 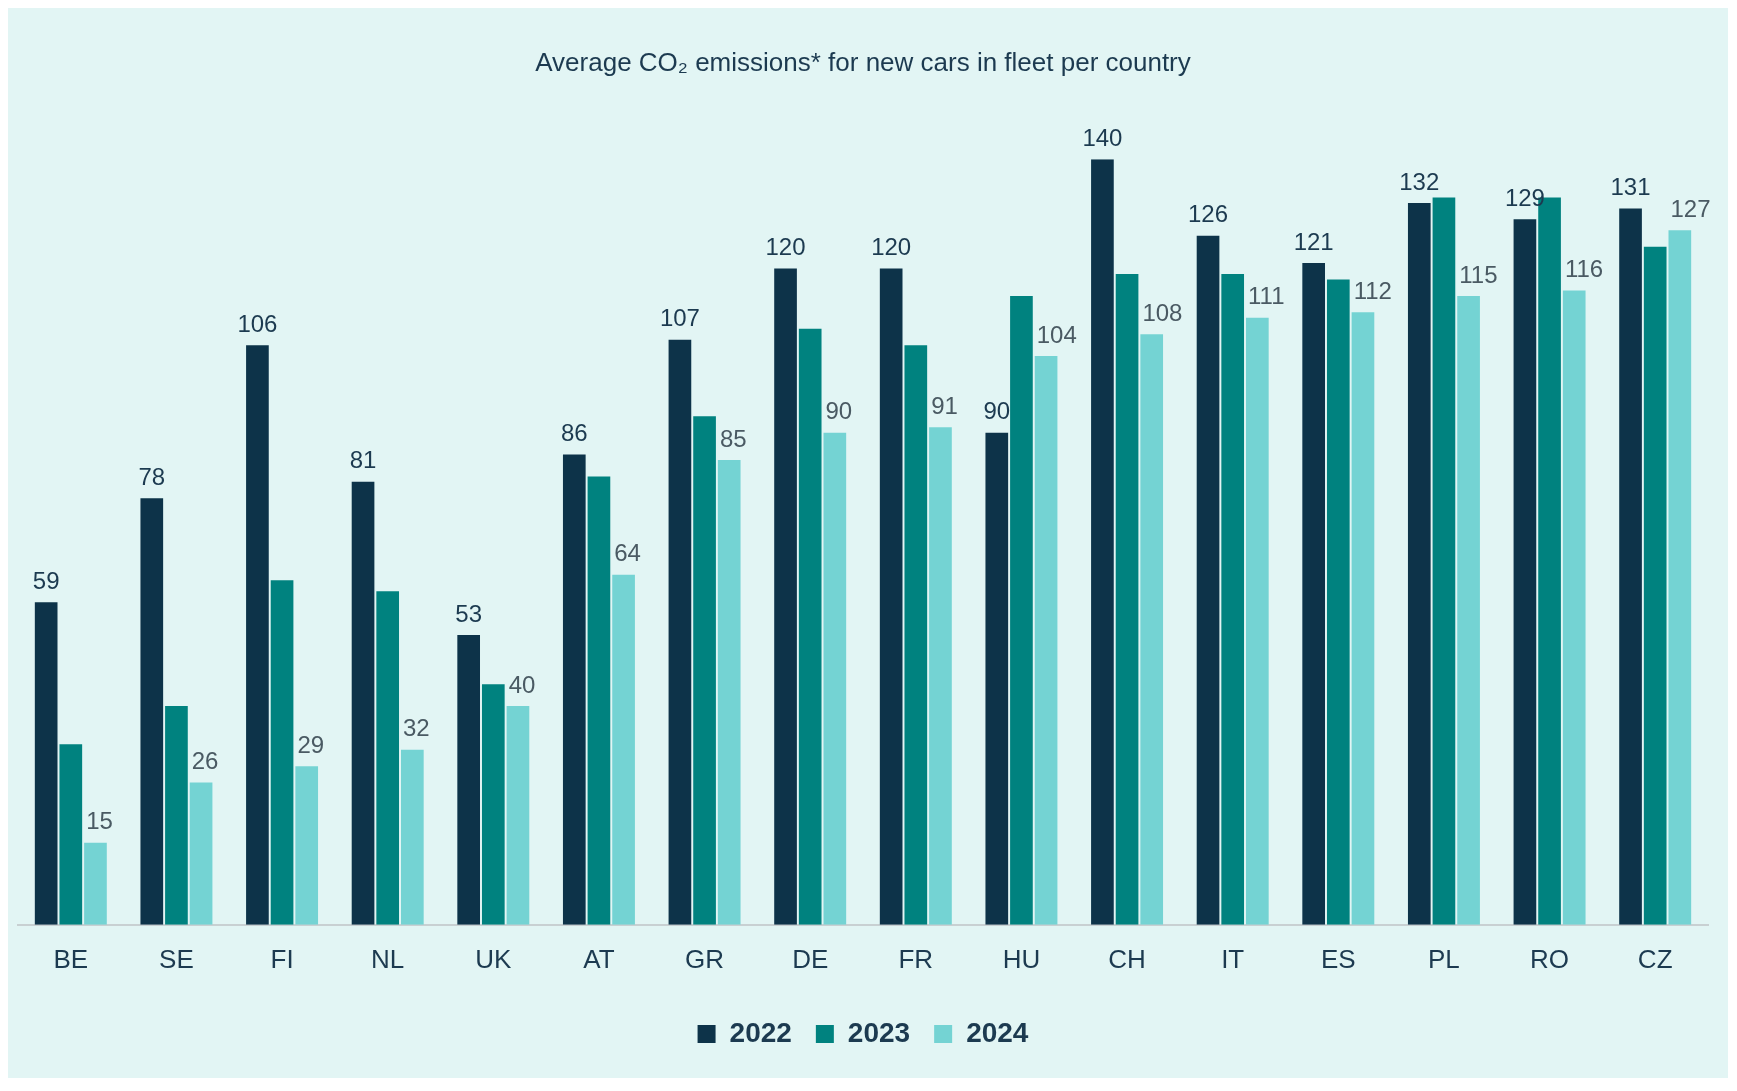 What do you see at coordinates (257, 323) in the screenshot?
I see `data-label: 106` at bounding box center [257, 323].